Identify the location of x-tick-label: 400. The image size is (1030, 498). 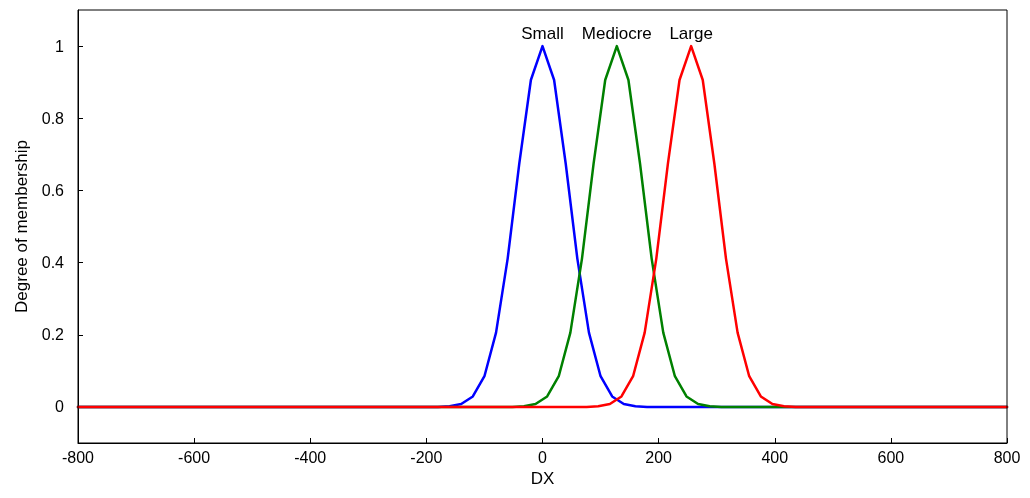
(775, 457).